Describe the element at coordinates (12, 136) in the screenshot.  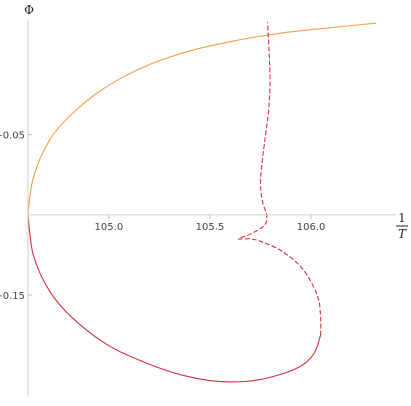
I see `y-tick-label-0: −0.05` at that location.